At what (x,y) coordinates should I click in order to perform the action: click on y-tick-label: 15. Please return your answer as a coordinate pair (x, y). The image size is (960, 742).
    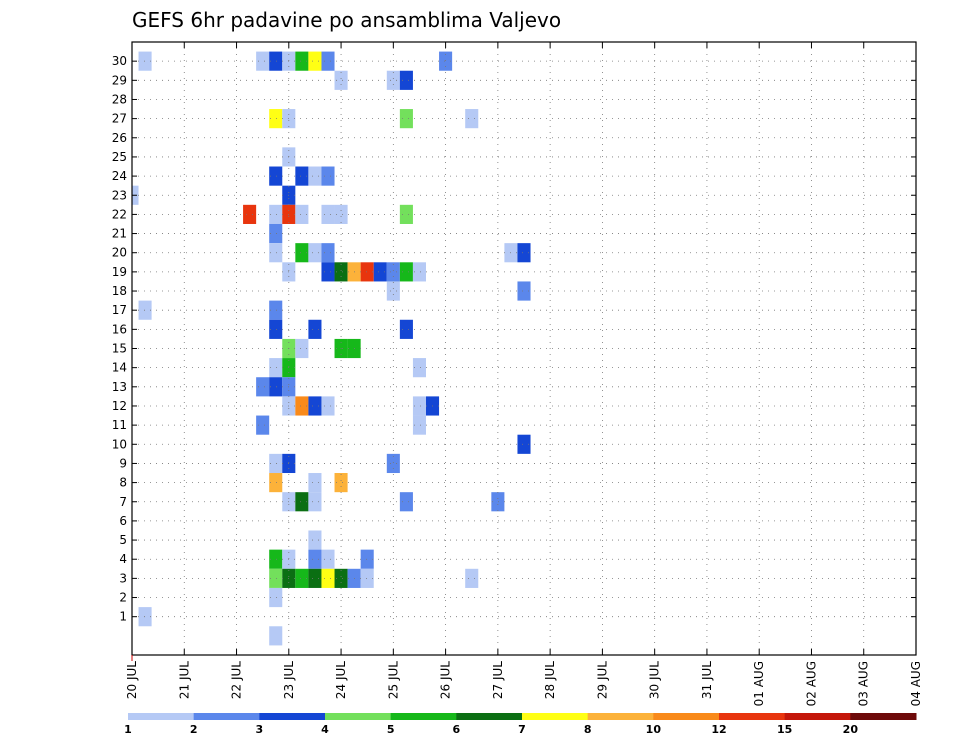
    Looking at the image, I should click on (119, 349).